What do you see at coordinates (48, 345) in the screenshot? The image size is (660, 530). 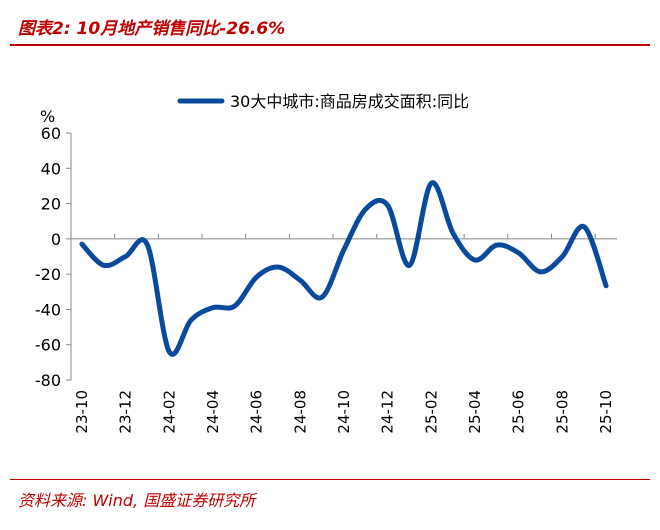 I see `y-tick-label: -60` at bounding box center [48, 345].